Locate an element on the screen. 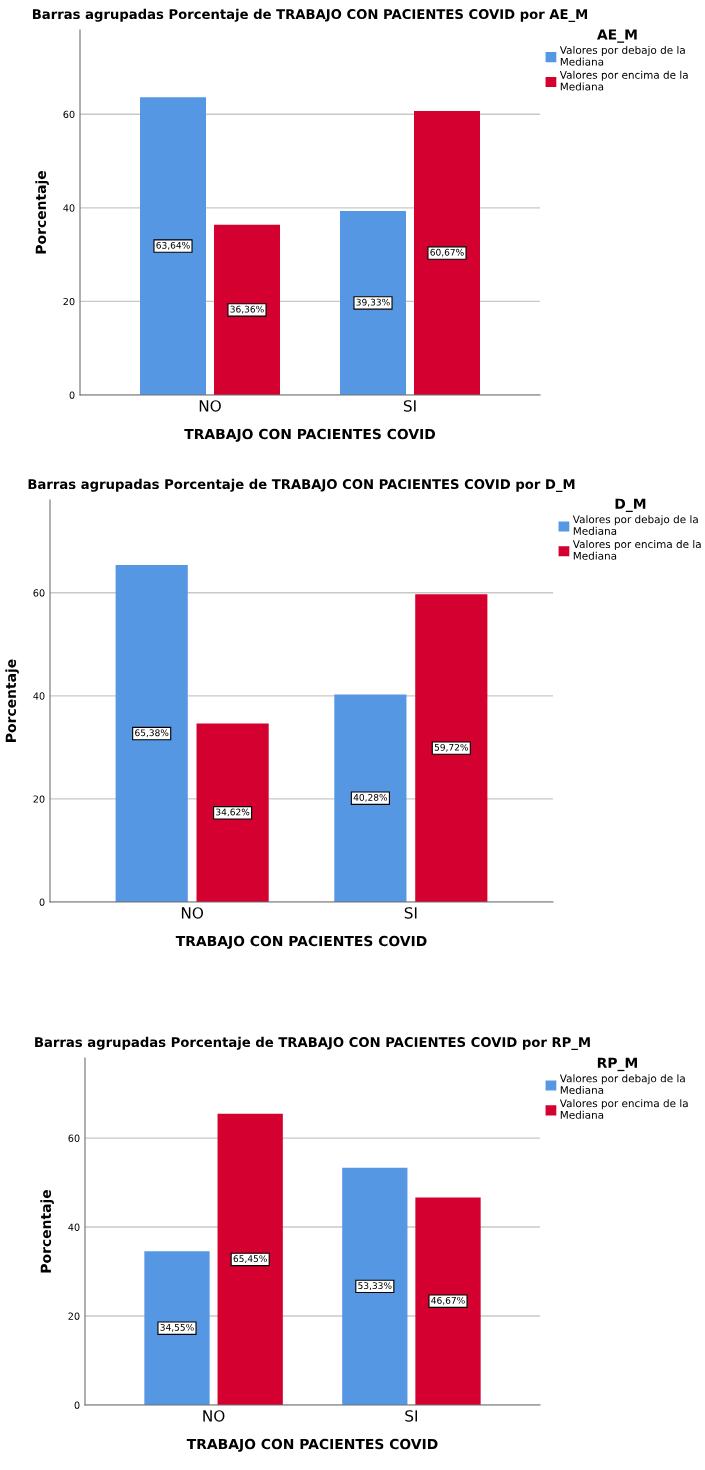 This screenshot has width=705, height=1470. legend-title: AE_M is located at coordinates (617, 36).